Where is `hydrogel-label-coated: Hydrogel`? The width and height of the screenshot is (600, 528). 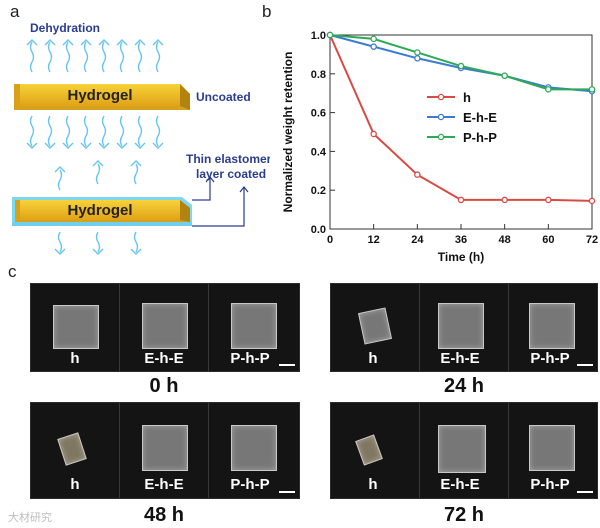
hydrogel-label-coated: Hydrogel is located at coordinates (99, 210).